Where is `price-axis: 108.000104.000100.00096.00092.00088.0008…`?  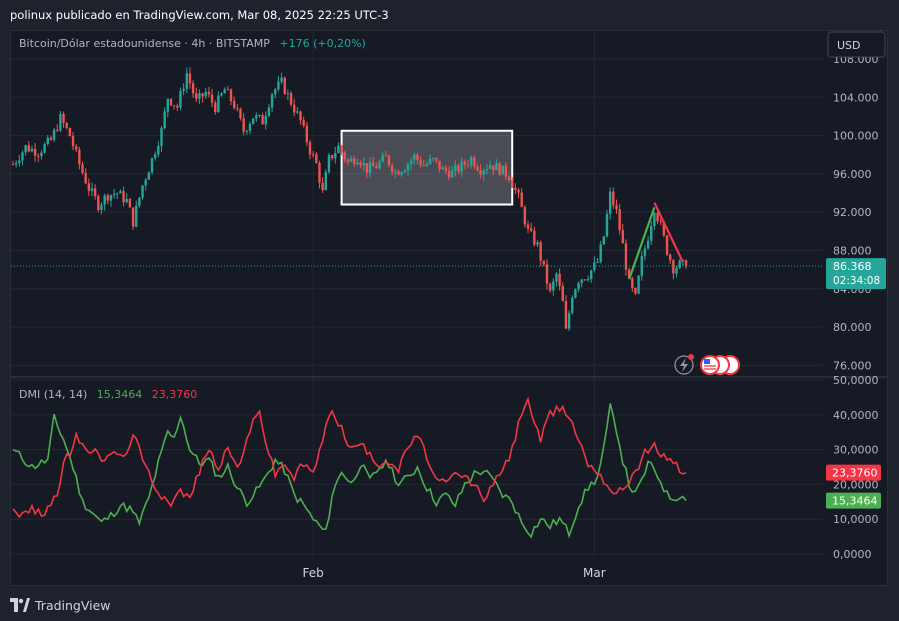 price-axis: 108.000104.000100.00096.00092.00088.0008… is located at coordinates (856, 212).